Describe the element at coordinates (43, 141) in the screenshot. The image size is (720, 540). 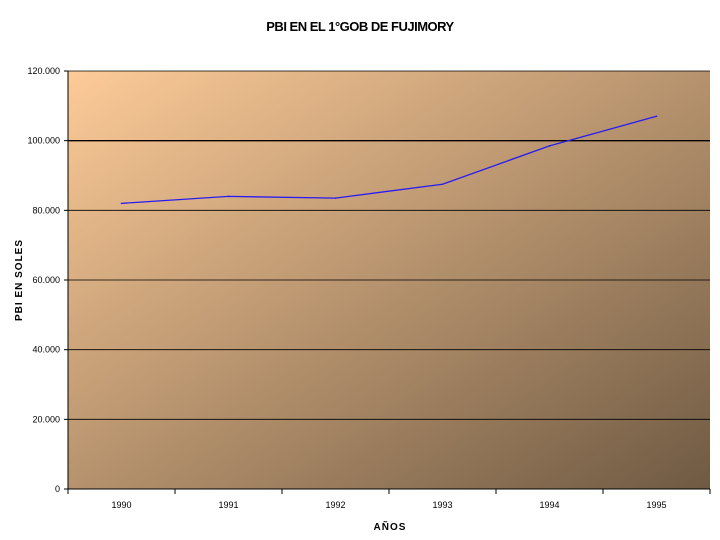
I see `y-tick-label: 100.000` at that location.